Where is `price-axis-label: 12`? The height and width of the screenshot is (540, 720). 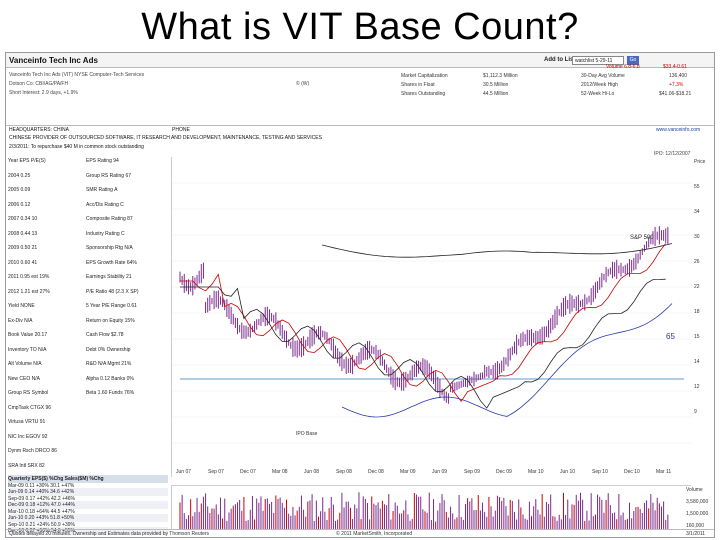 price-axis-label: 12 is located at coordinates (697, 387).